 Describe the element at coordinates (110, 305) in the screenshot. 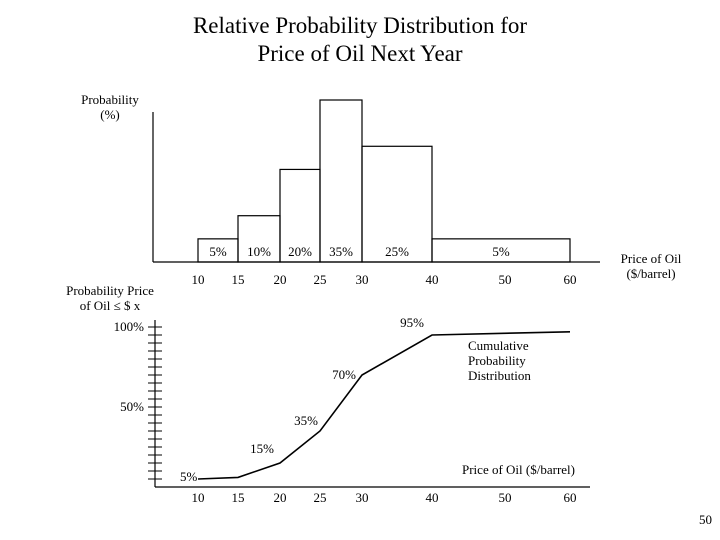

I see `cumulative-ylabel-line-2: of Oil ≤ $ x` at that location.